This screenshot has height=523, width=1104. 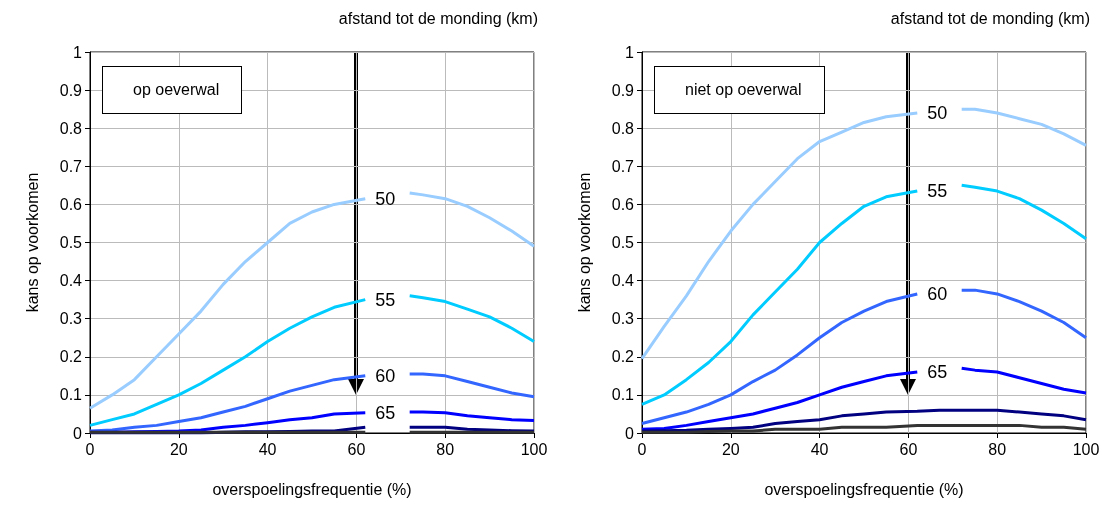 I want to click on label-box: niet op oeverwal, so click(x=739, y=90).